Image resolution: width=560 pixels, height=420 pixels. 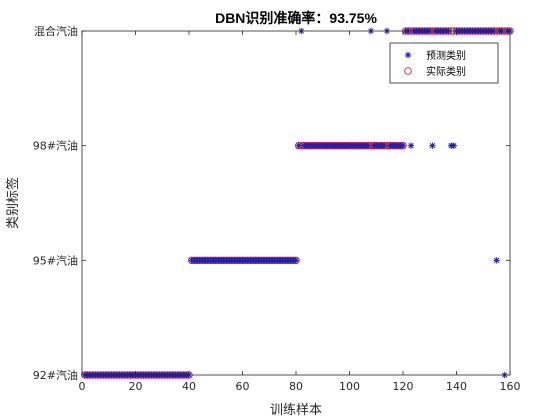 I want to click on x-tick-label: 100, so click(x=349, y=386).